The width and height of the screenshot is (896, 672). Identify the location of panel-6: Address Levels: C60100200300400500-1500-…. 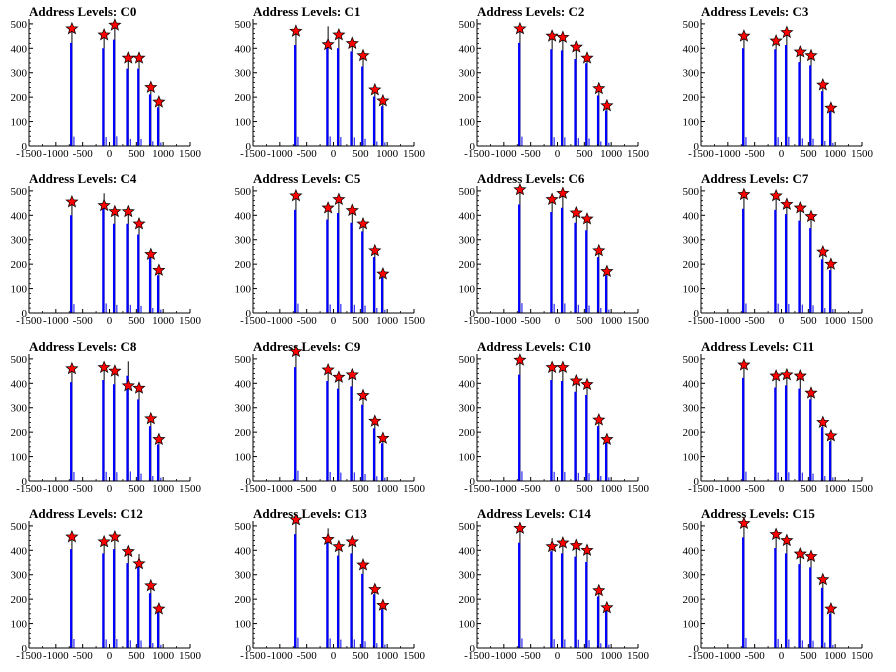
(554, 249).